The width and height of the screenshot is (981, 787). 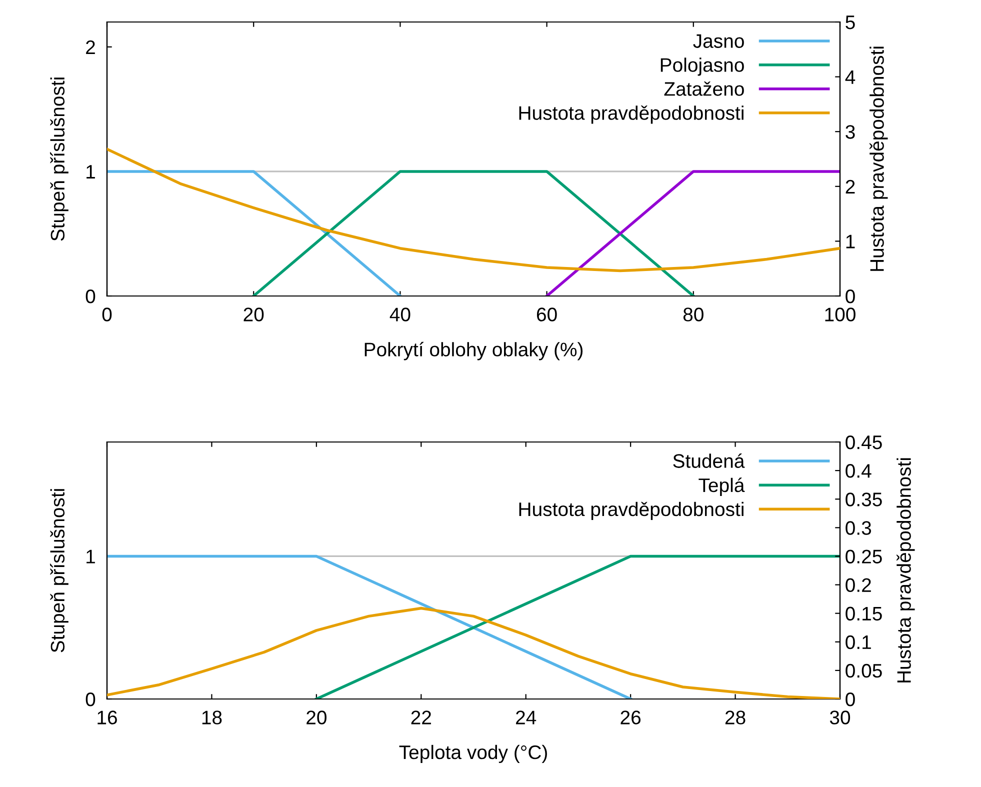 What do you see at coordinates (709, 460) in the screenshot?
I see `legend-label: Studená` at bounding box center [709, 460].